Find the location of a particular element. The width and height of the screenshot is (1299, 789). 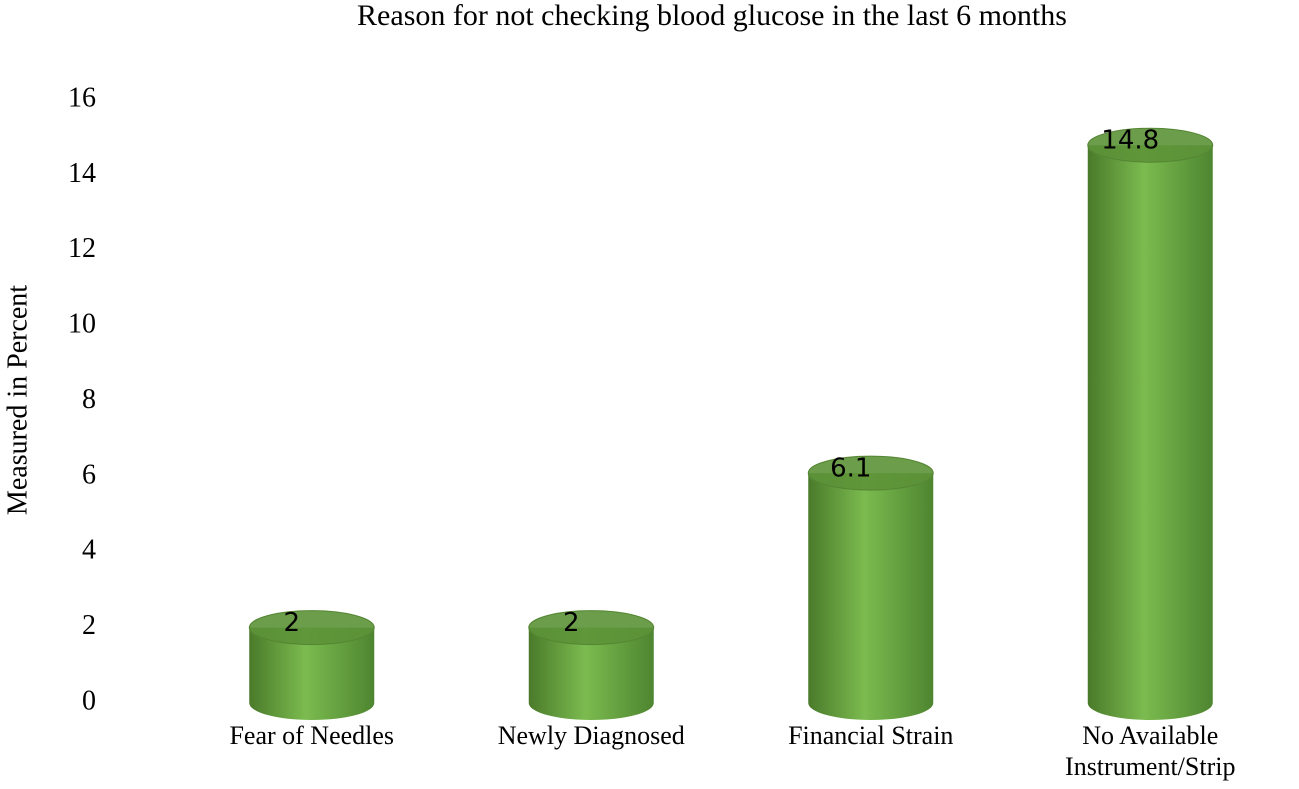

x-tick-label: Financial Strain is located at coordinates (871, 735).